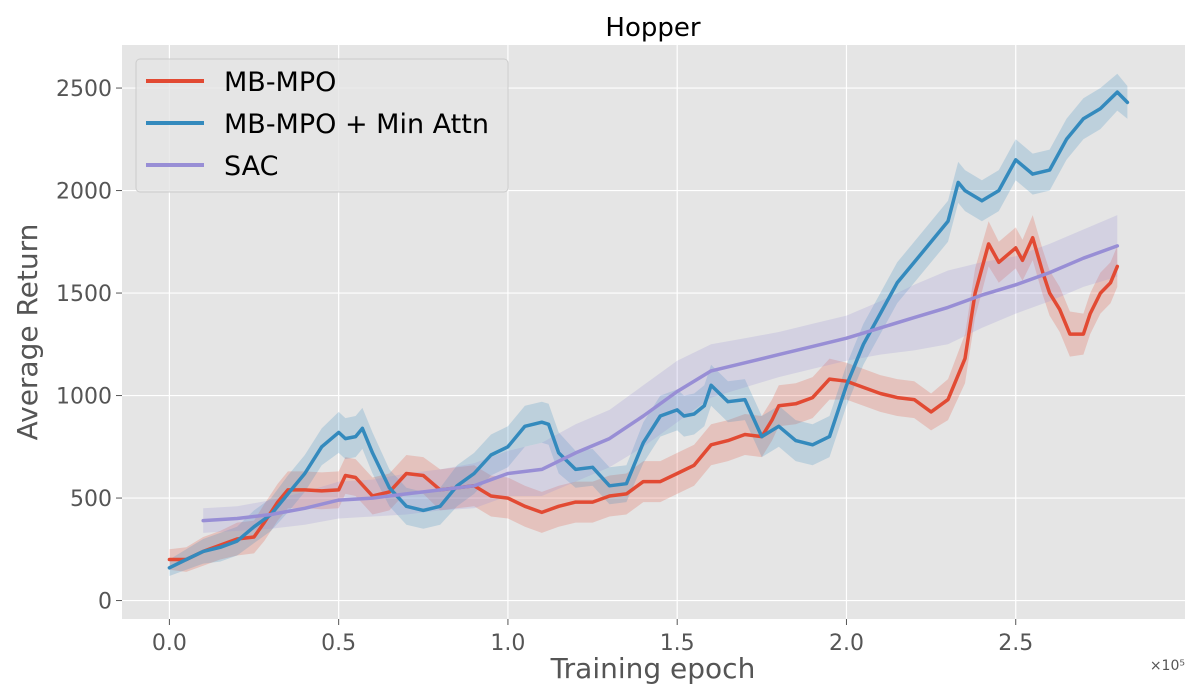 This screenshot has height=700, width=1200. Describe the element at coordinates (1167, 666) in the screenshot. I see `x-axis-offset-label: ×10⁵` at that location.